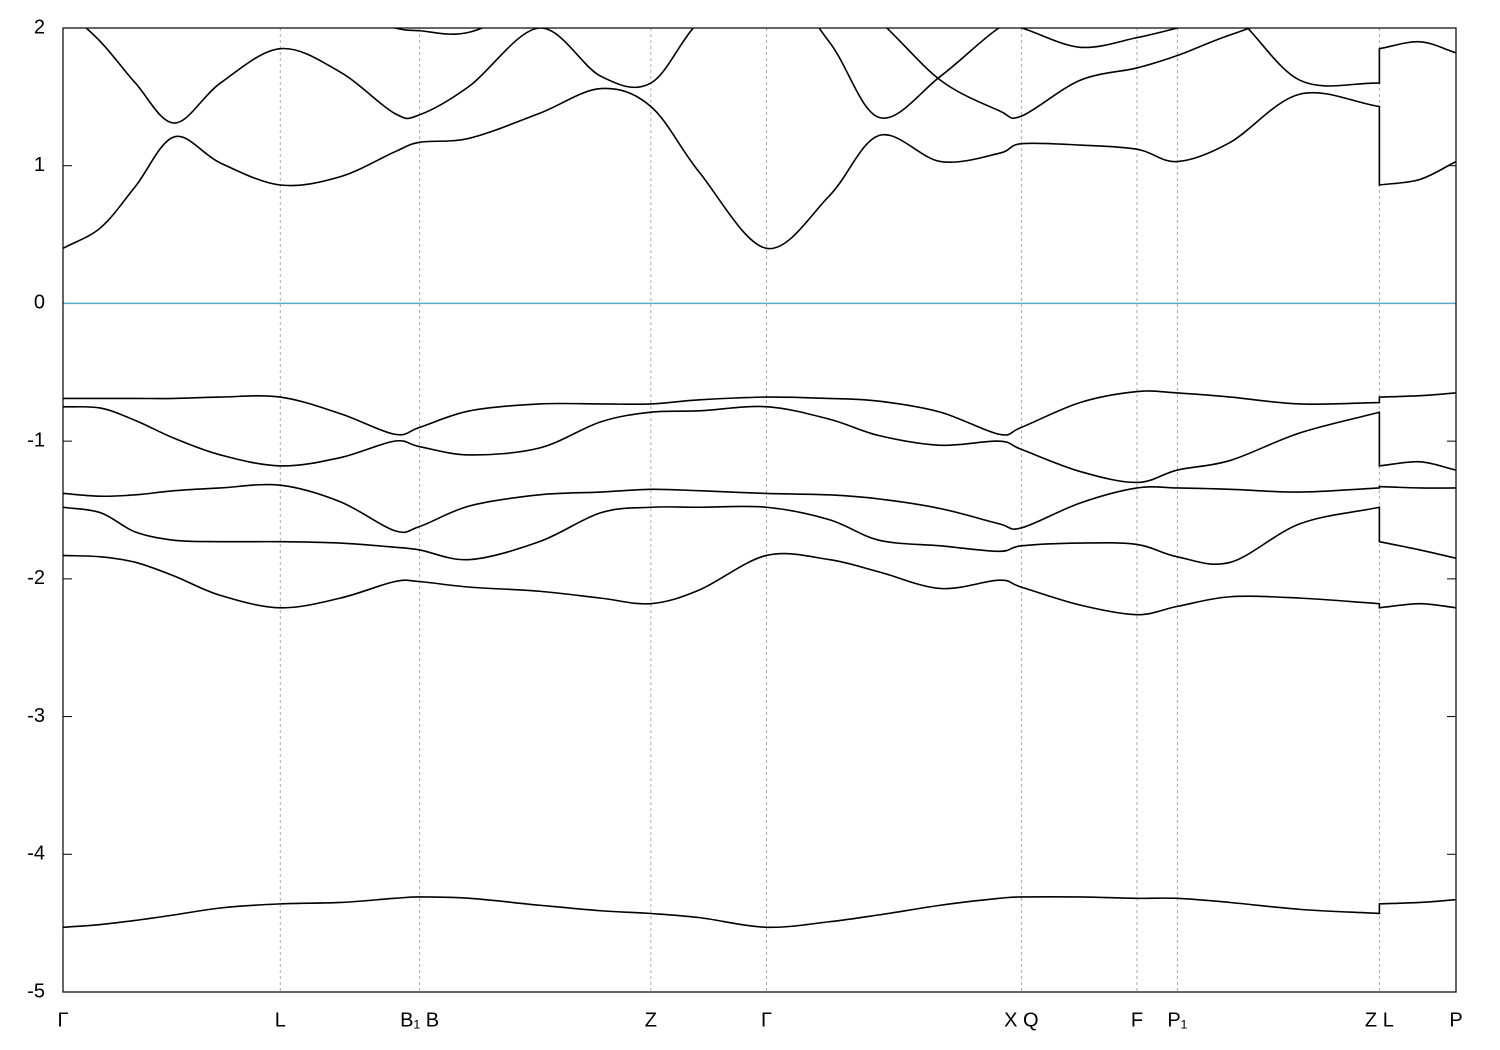  What do you see at coordinates (39, 303) in the screenshot?
I see `y-tick-label: 0` at bounding box center [39, 303].